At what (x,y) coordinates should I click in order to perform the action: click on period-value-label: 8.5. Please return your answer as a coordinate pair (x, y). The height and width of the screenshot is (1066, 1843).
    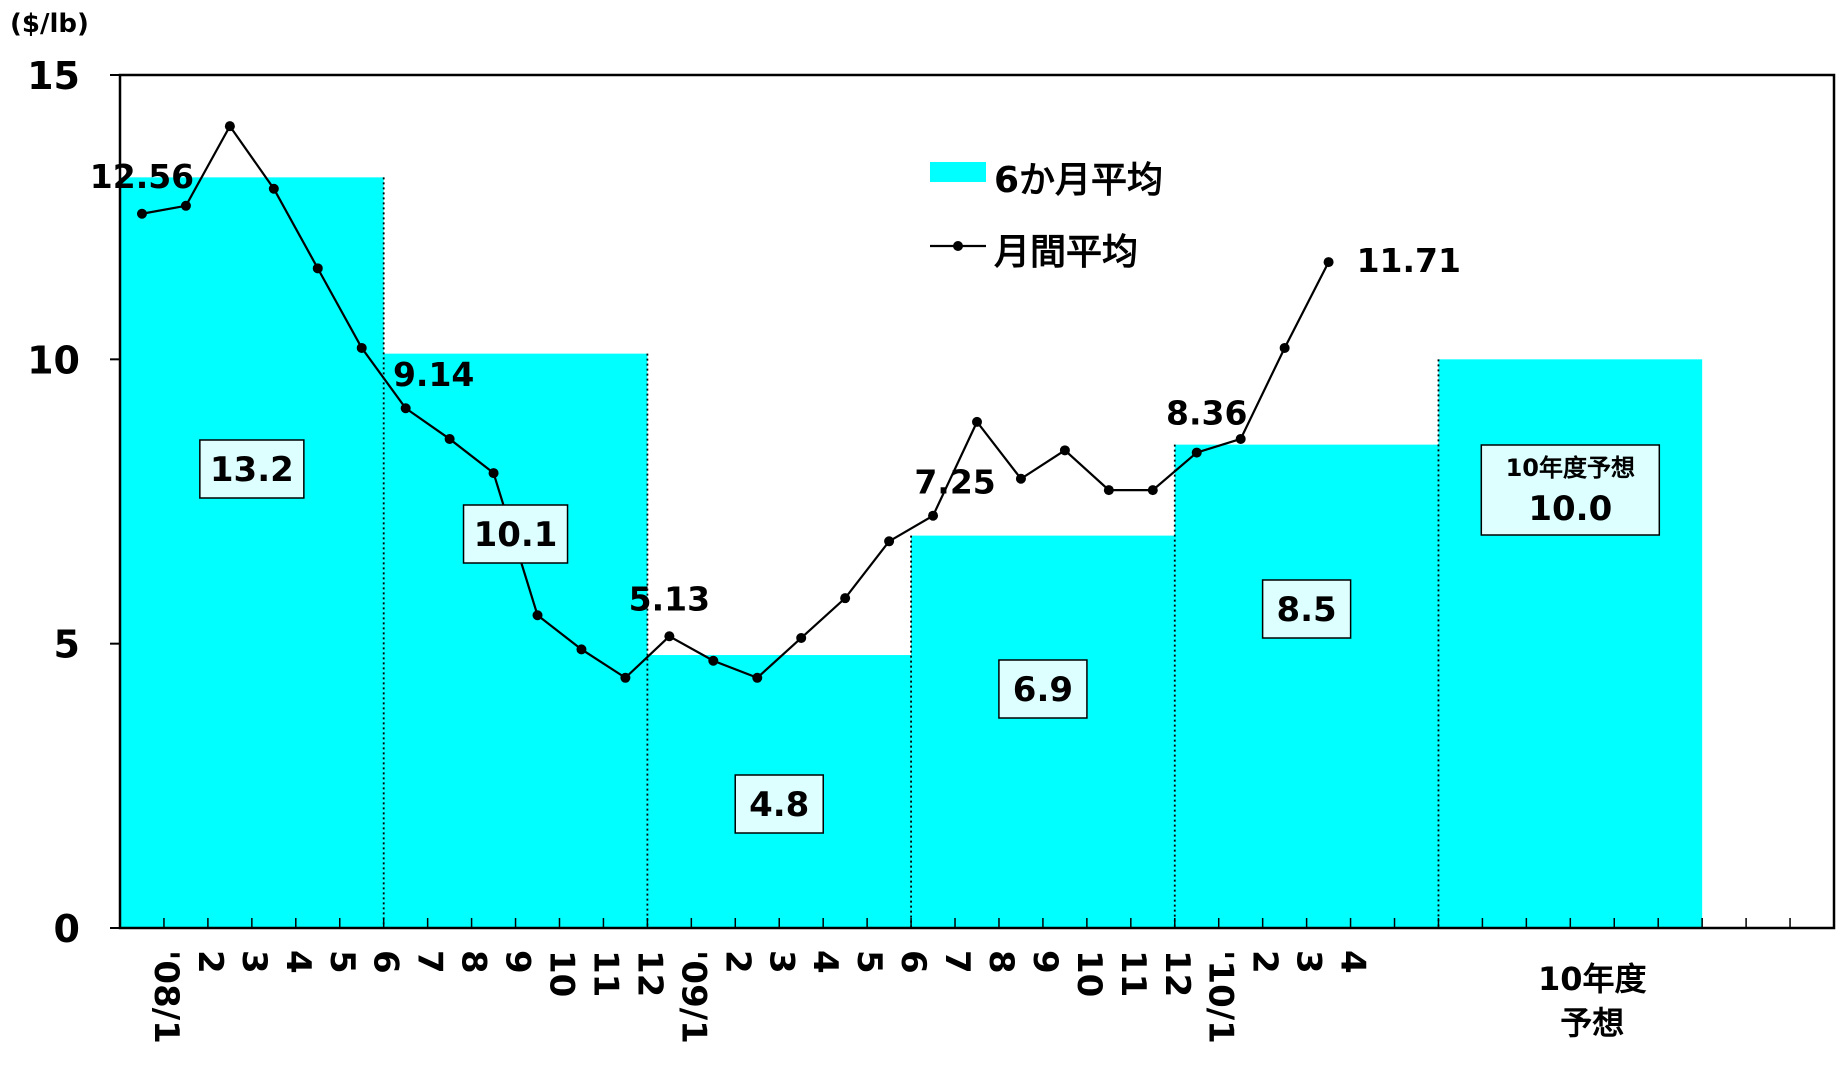
    Looking at the image, I should click on (1306, 610).